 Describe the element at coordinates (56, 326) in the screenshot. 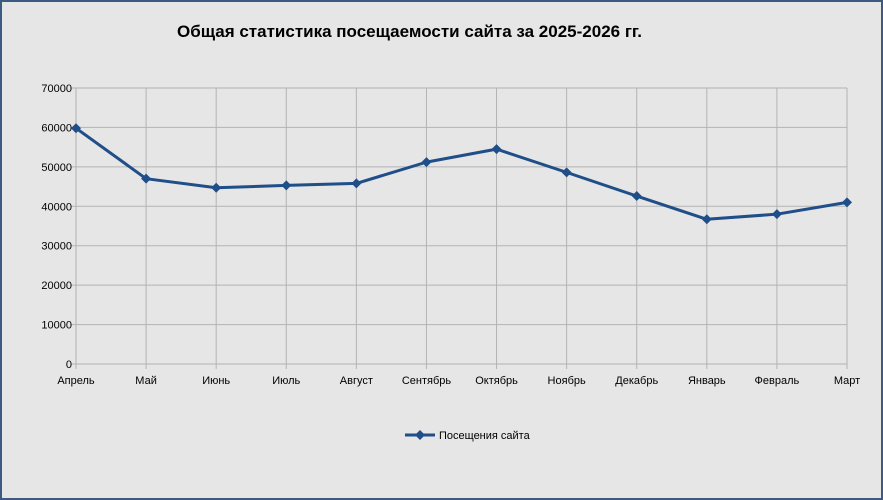

I see `y-tick-label: 10000` at that location.